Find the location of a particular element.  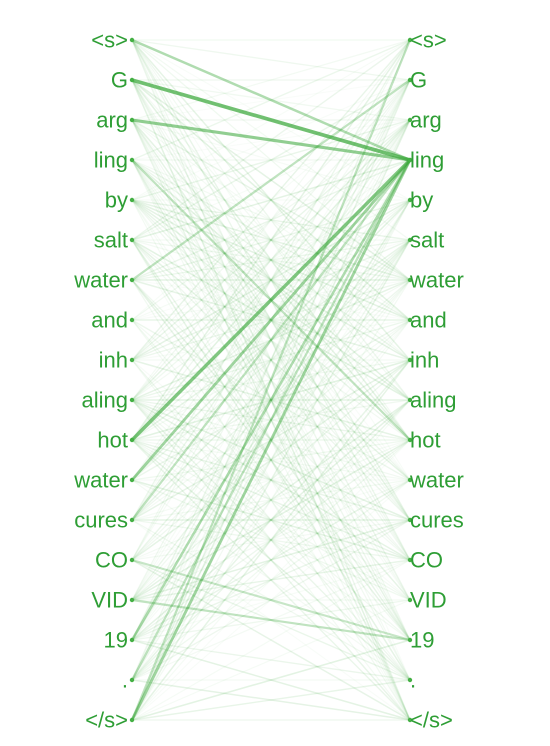

source-token: aling is located at coordinates (105, 400).